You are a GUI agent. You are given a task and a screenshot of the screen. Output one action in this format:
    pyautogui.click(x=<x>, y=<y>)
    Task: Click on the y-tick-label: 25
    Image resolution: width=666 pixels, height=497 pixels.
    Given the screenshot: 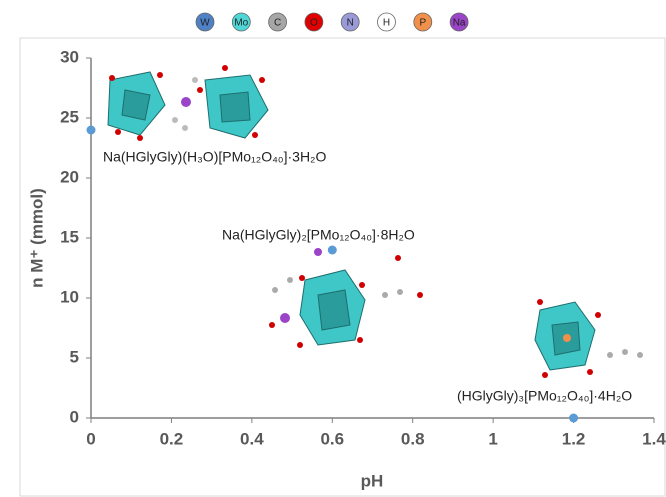 What is the action you would take?
    pyautogui.click(x=69, y=116)
    